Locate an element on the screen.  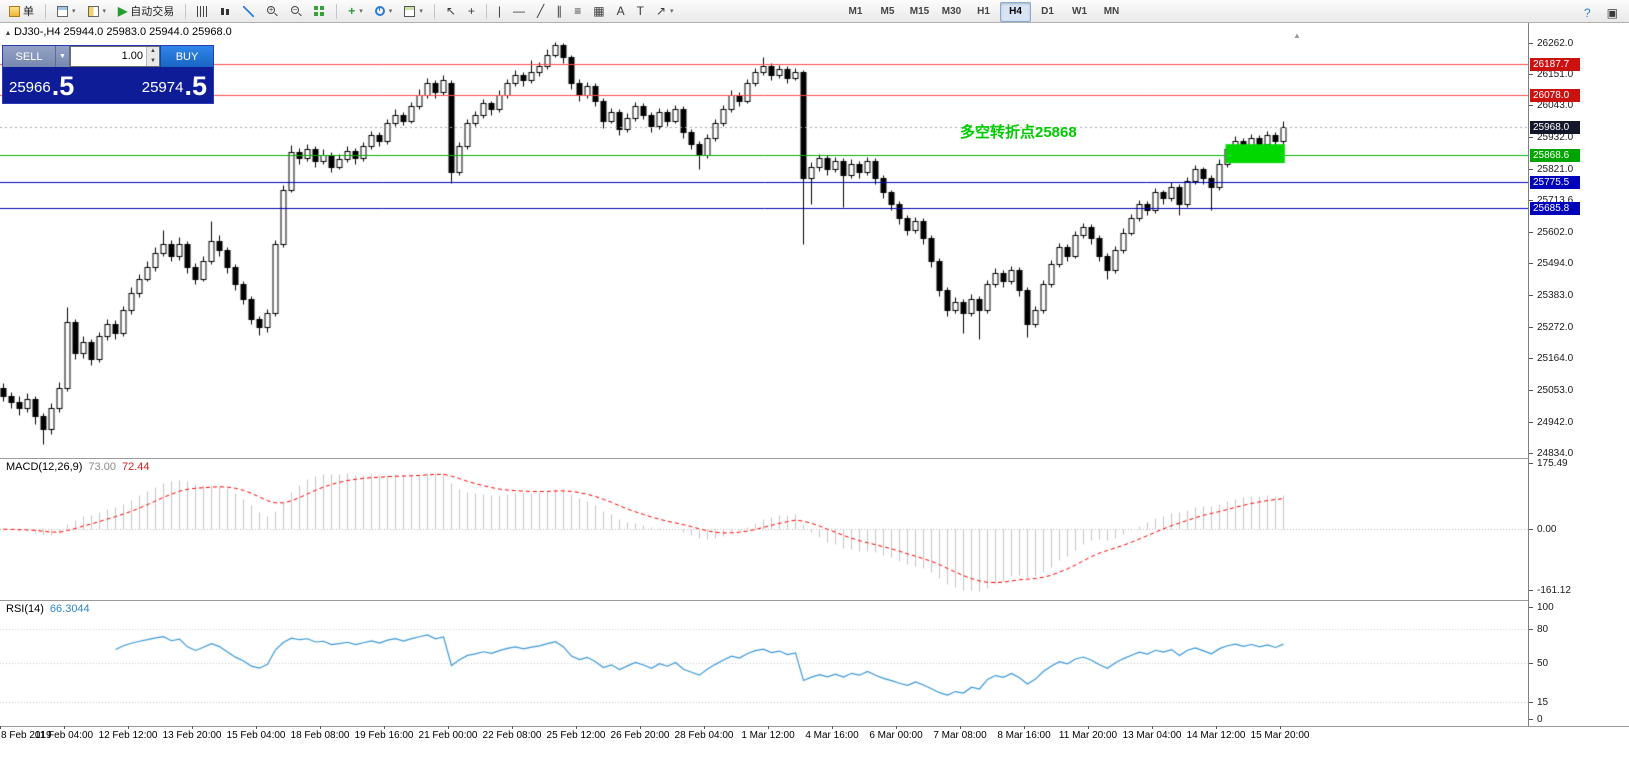
price-level-badge: 25868.6 is located at coordinates (1555, 155).